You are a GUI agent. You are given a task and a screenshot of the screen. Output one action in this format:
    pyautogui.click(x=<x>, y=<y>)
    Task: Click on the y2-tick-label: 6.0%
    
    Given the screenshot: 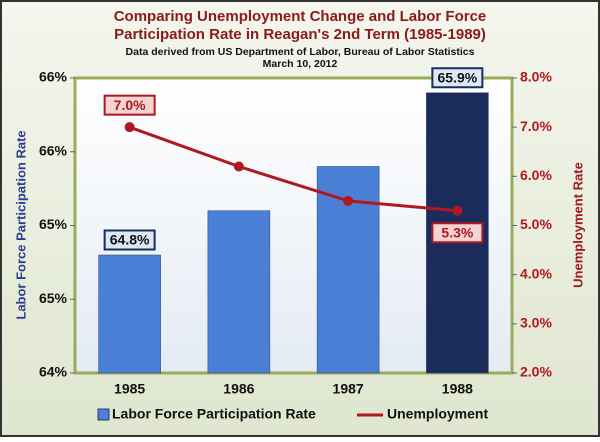 What is the action you would take?
    pyautogui.click(x=536, y=175)
    